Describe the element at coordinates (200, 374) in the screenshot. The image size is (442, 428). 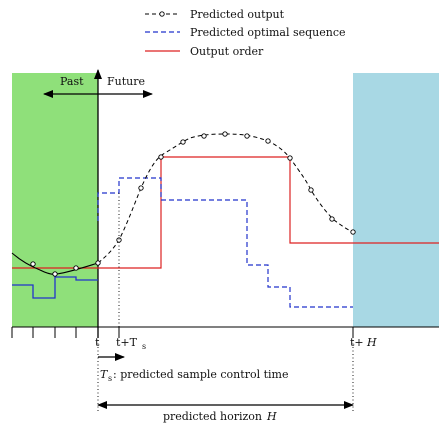
I see `svg-text:: predicted sample control tim: : predicted sample control time` at that location.